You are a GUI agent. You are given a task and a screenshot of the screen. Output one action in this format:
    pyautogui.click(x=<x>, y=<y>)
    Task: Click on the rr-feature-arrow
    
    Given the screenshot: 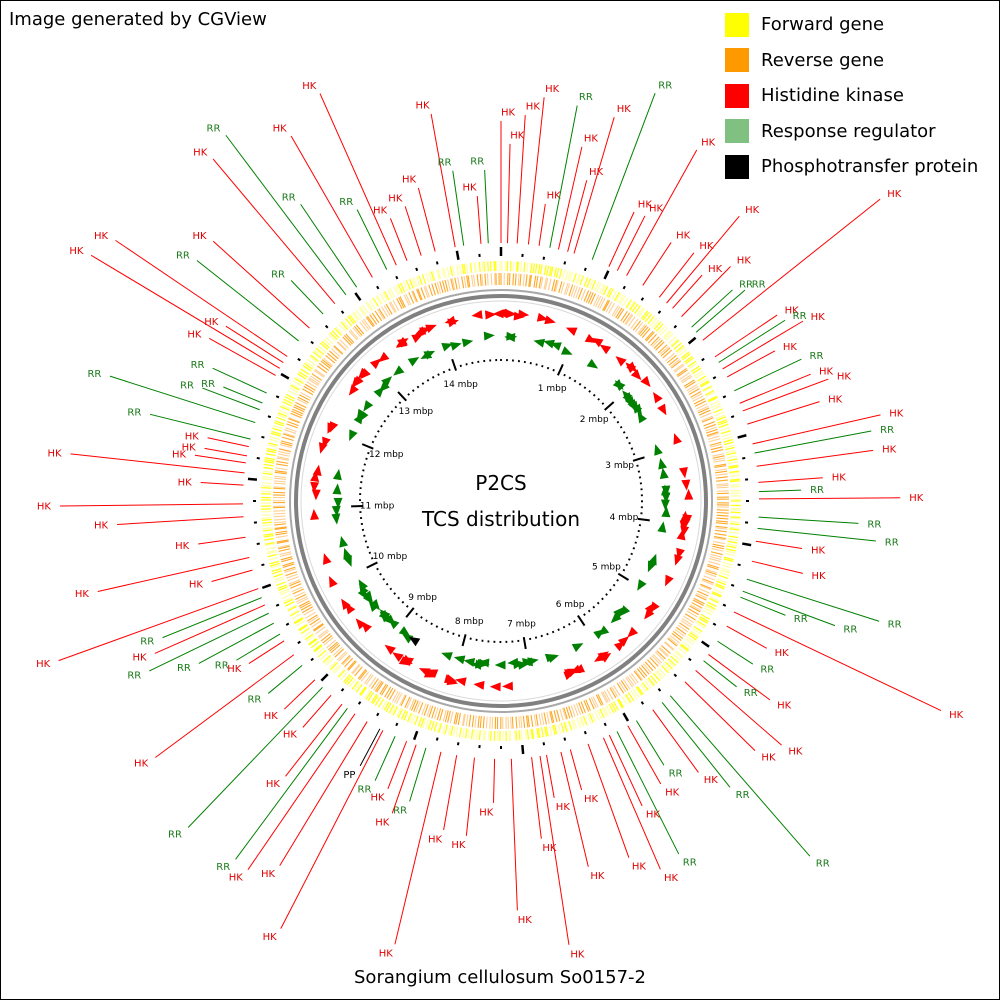 What is the action you would take?
    pyautogui.click(x=344, y=542)
    